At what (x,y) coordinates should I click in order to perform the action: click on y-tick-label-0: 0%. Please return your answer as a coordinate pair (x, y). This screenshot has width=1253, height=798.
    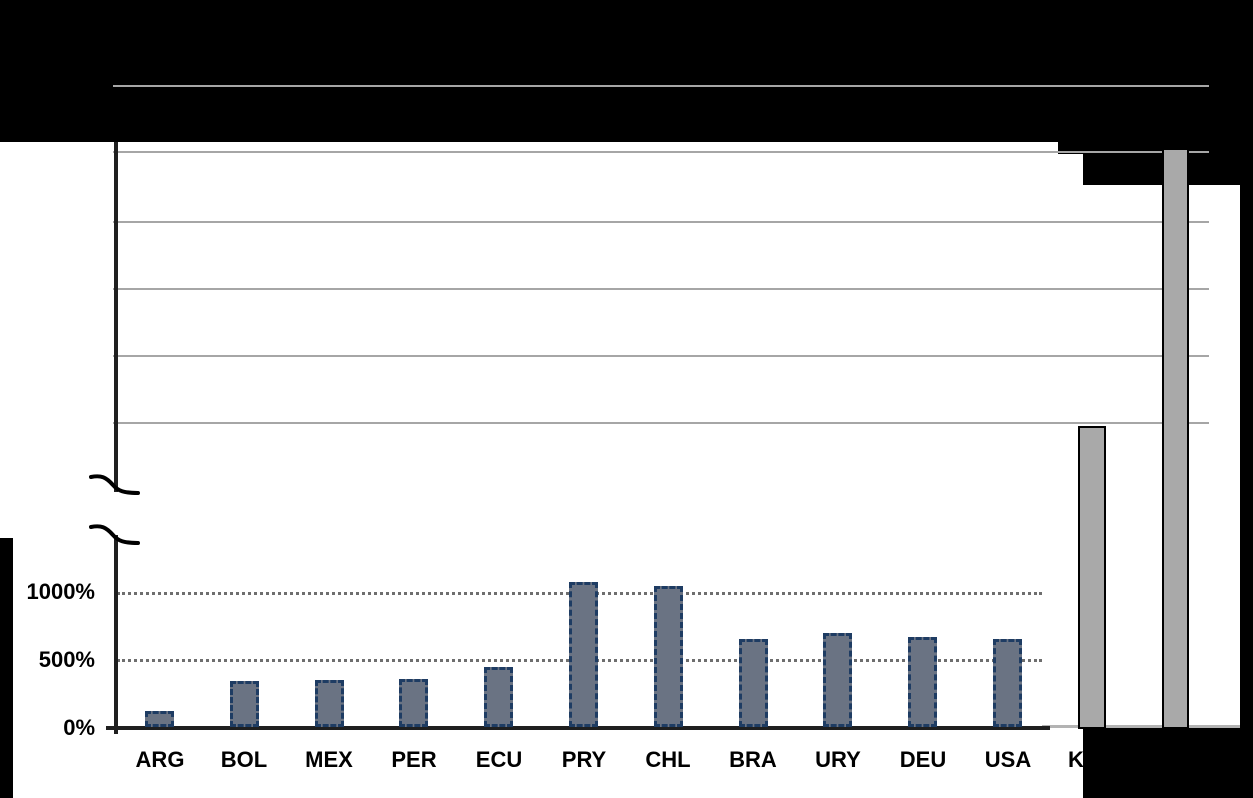
    Looking at the image, I should click on (79, 727).